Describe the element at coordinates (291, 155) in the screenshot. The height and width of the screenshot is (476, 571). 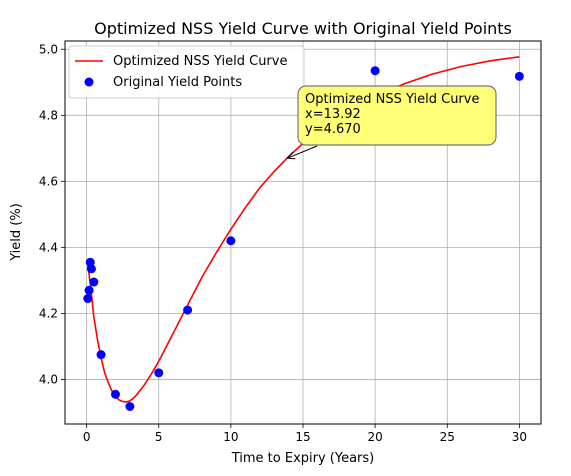
I see `annotation-arrow-head` at that location.